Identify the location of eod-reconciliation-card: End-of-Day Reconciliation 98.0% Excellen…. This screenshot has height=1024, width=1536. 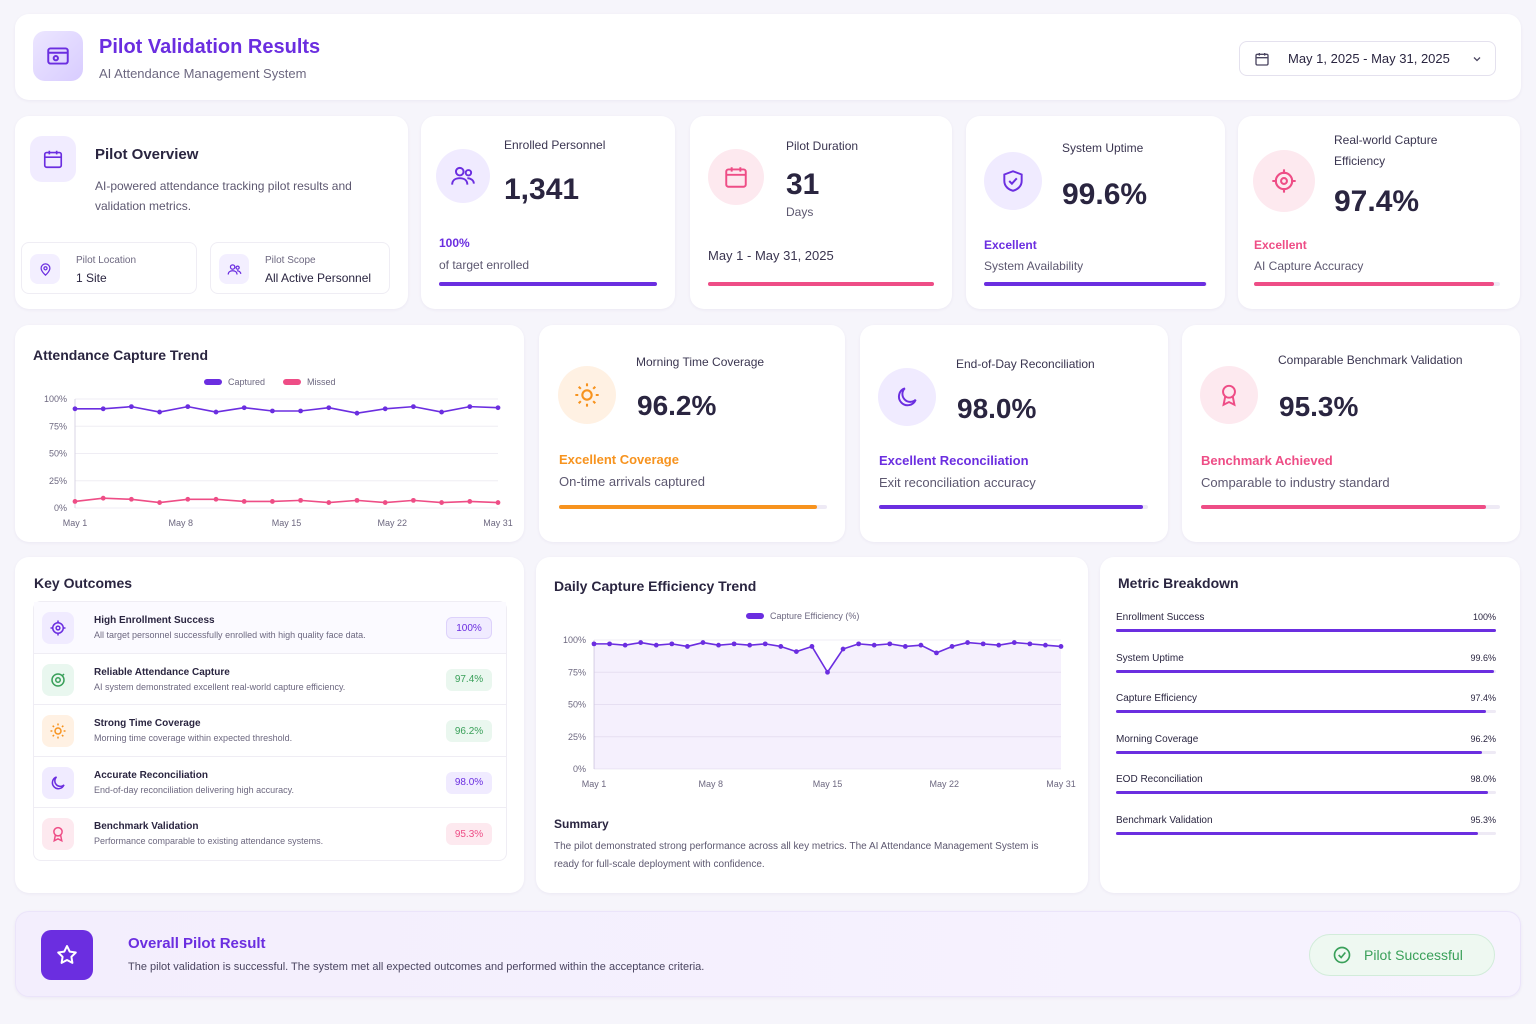
(1014, 433).